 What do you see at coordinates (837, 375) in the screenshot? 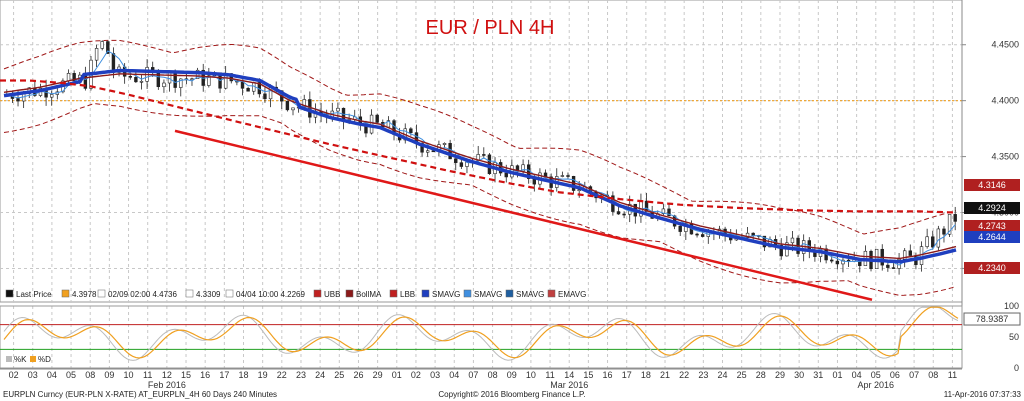
I see `x-tick-label: 01` at bounding box center [837, 375].